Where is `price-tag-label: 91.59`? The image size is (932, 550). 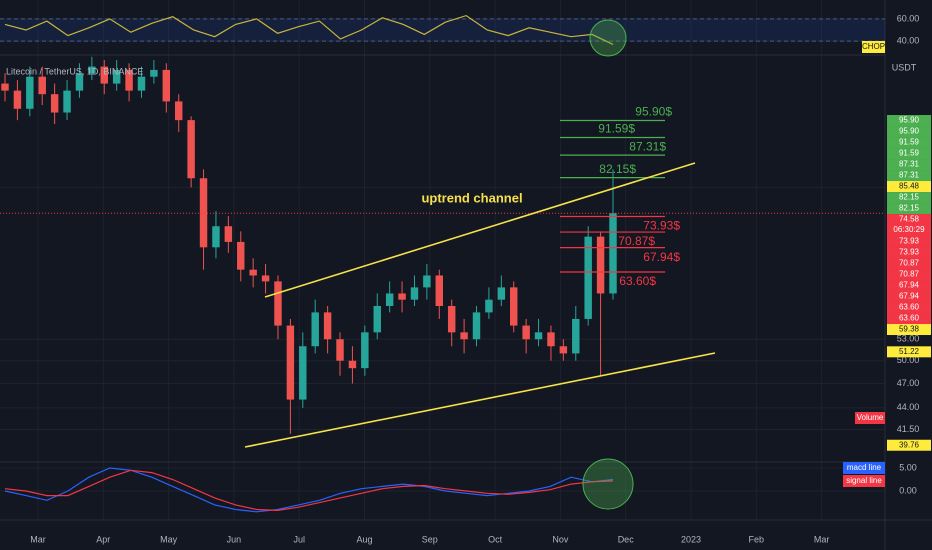 price-tag-label: 91.59 is located at coordinates (909, 153).